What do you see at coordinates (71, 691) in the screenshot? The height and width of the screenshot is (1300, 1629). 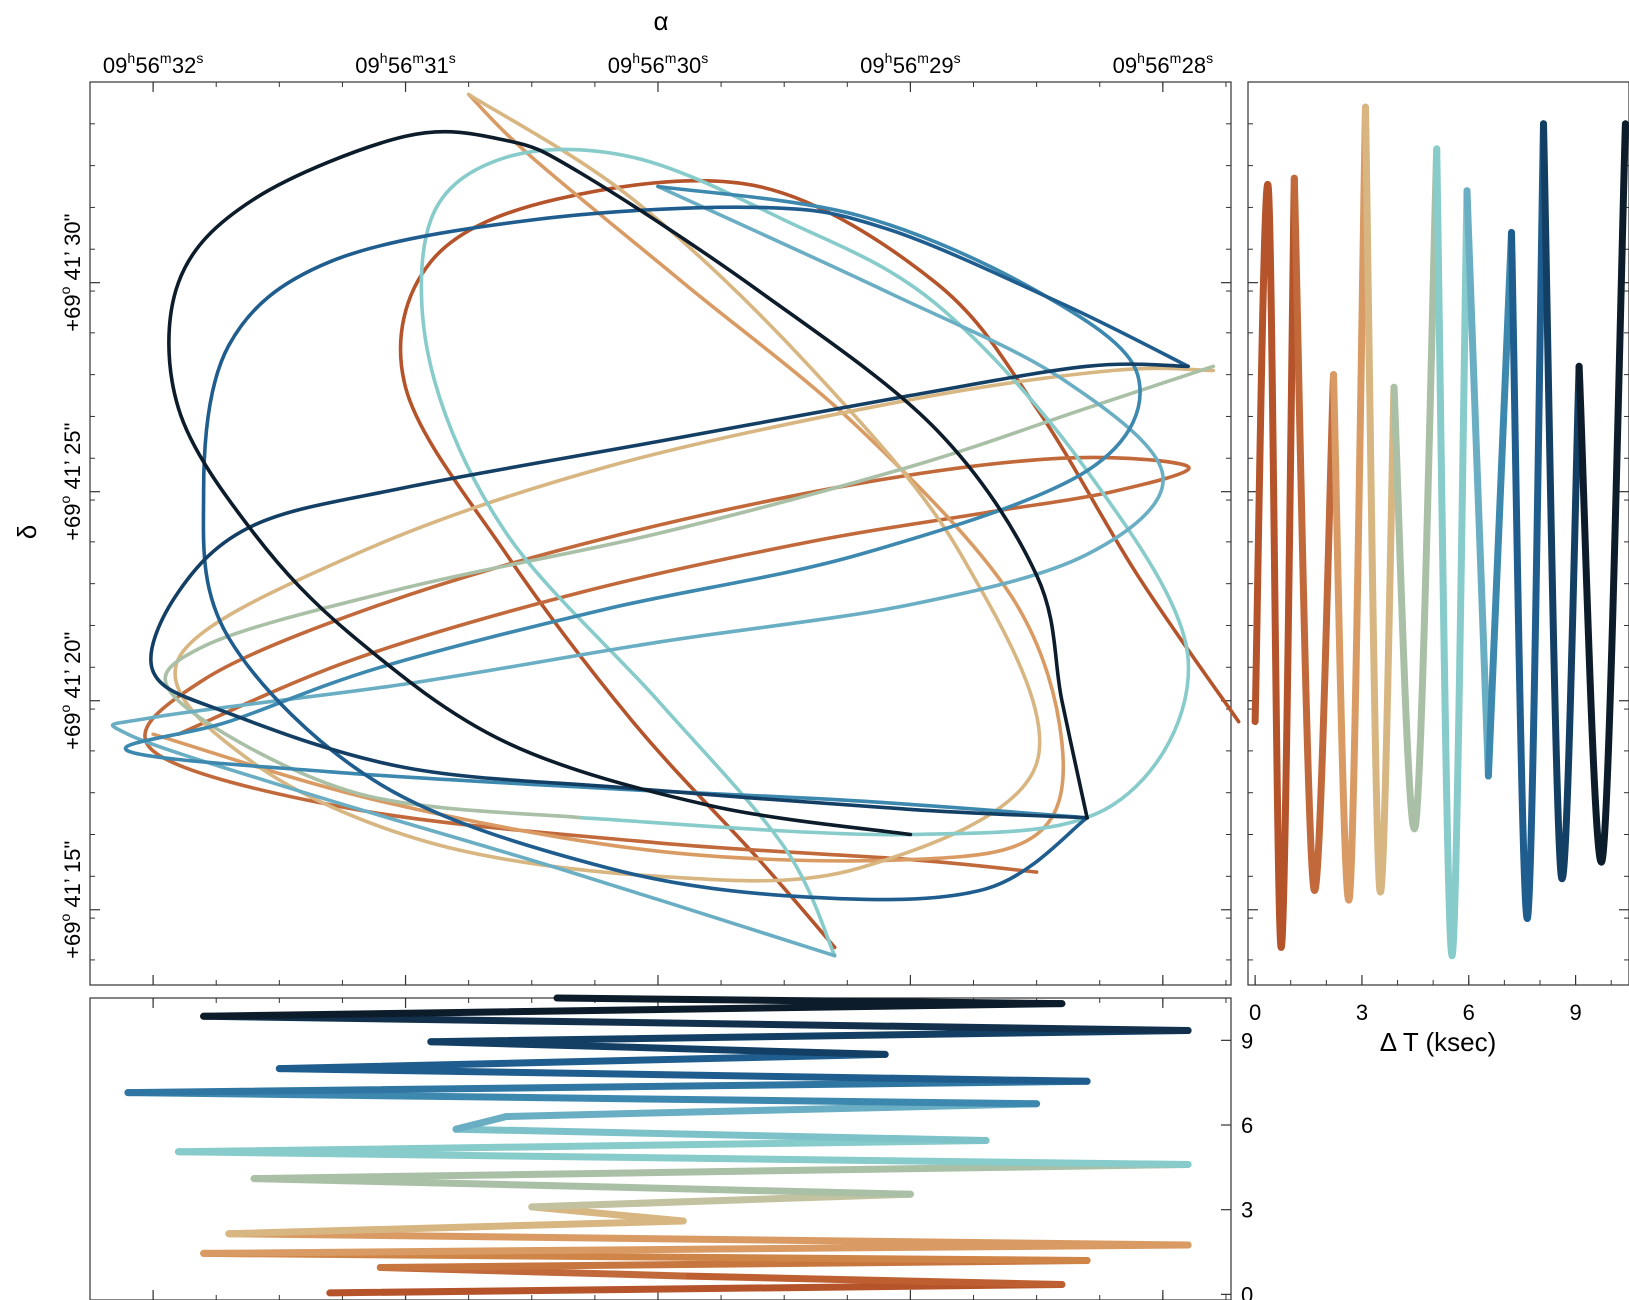 I see `dec-tick-label: +69o 41’ 20"` at bounding box center [71, 691].